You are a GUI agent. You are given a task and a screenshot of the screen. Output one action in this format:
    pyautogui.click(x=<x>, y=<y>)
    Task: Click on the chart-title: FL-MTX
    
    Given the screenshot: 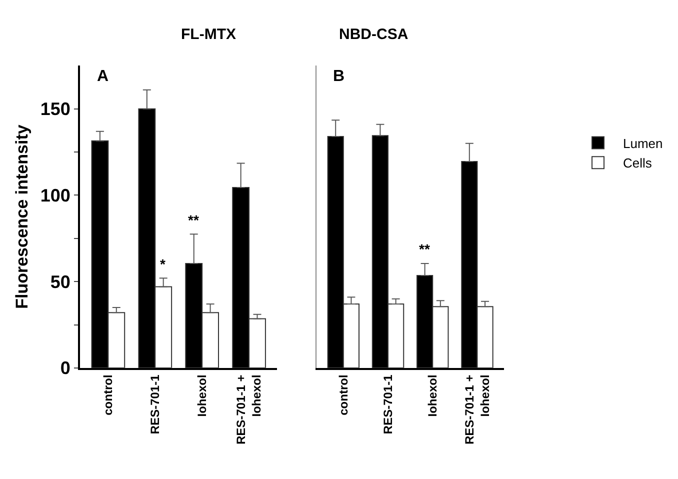 What is the action you would take?
    pyautogui.click(x=208, y=34)
    